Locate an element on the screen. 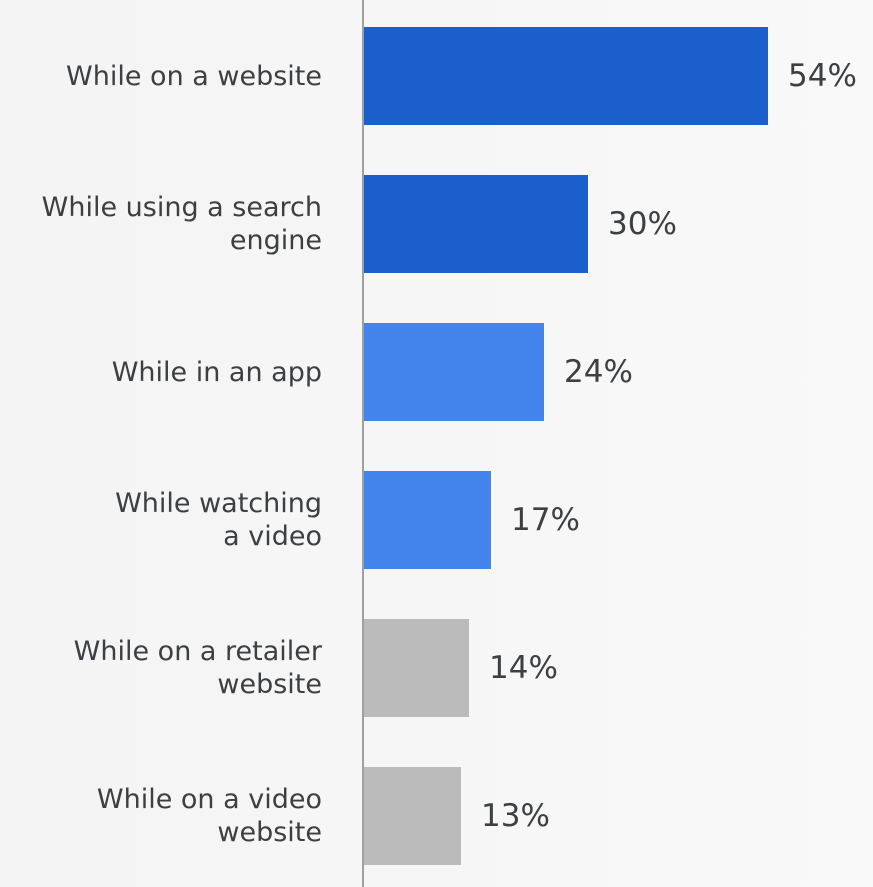 This screenshot has width=873, height=887. category-label: While watching a video is located at coordinates (218, 520).